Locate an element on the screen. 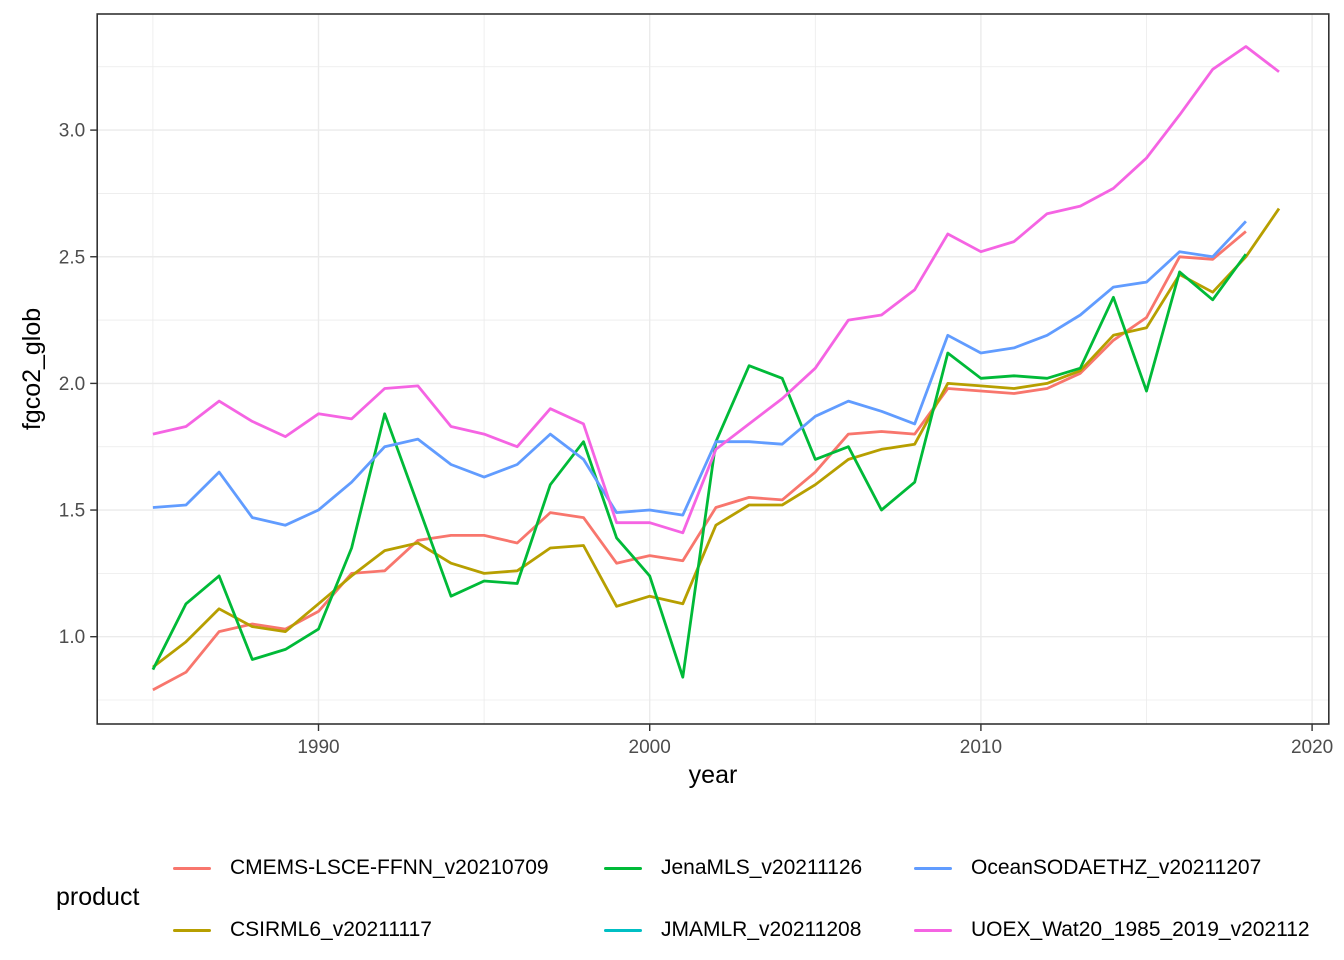 The height and width of the screenshot is (960, 1344). legend-item-label: CMEMS-LSCE-FFNN_v20210709 is located at coordinates (389, 867).